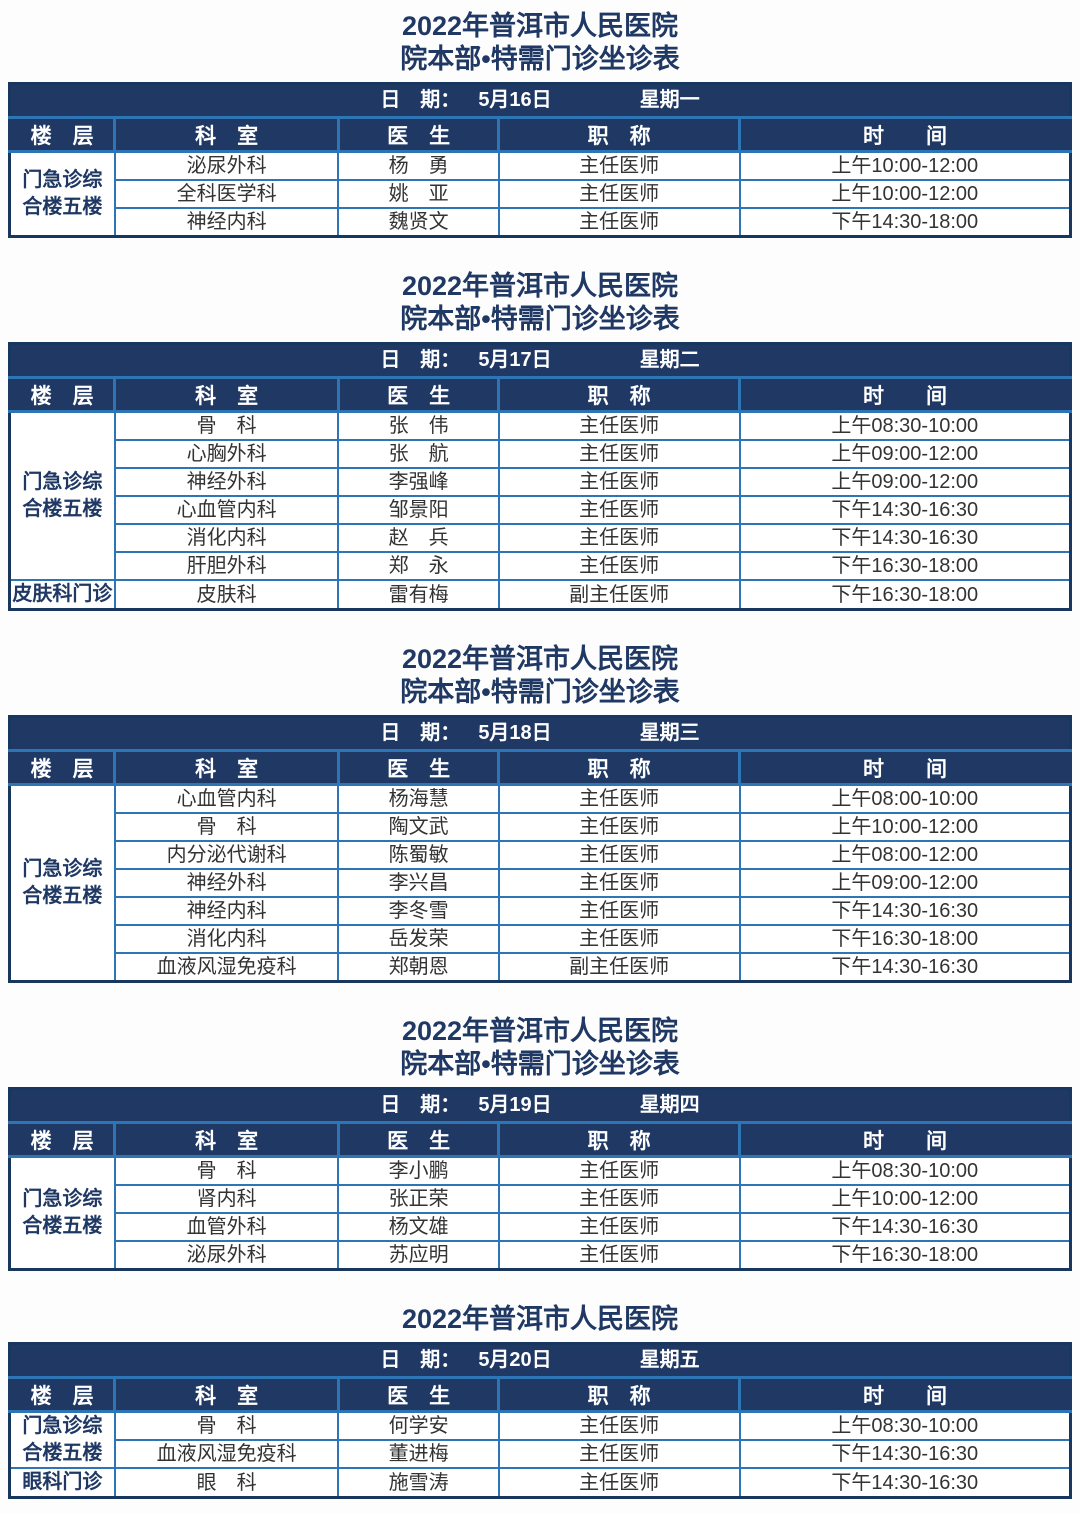 The image size is (1080, 1513). What do you see at coordinates (515, 1360) in the screenshot?
I see `date-value: 5月20日` at bounding box center [515, 1360].